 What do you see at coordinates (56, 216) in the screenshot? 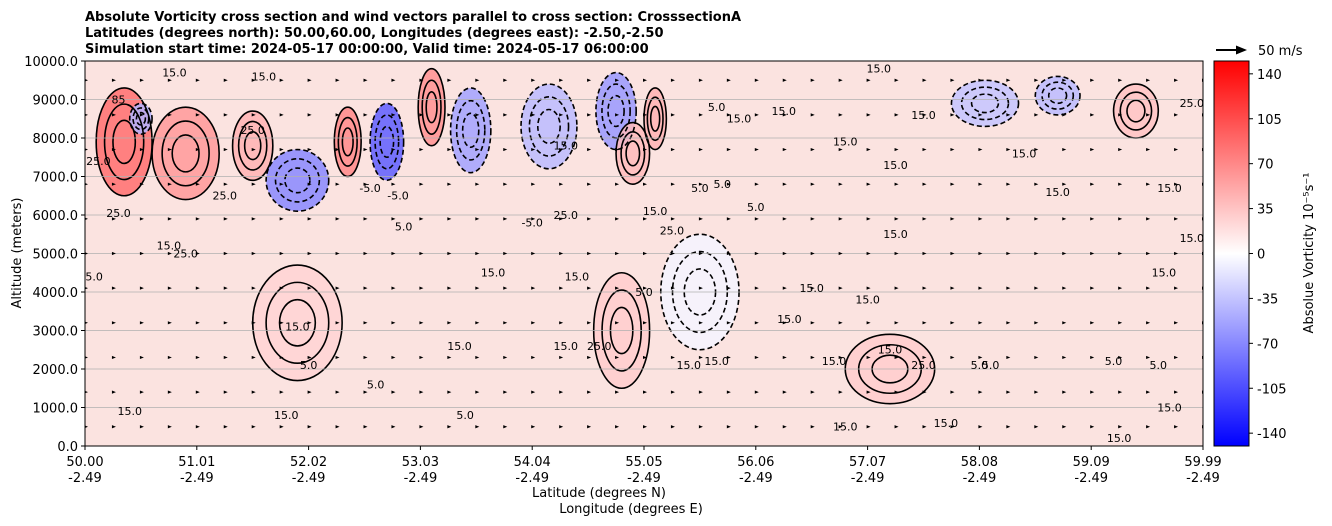
I see `y-tick-label: 6000.0` at bounding box center [56, 216].